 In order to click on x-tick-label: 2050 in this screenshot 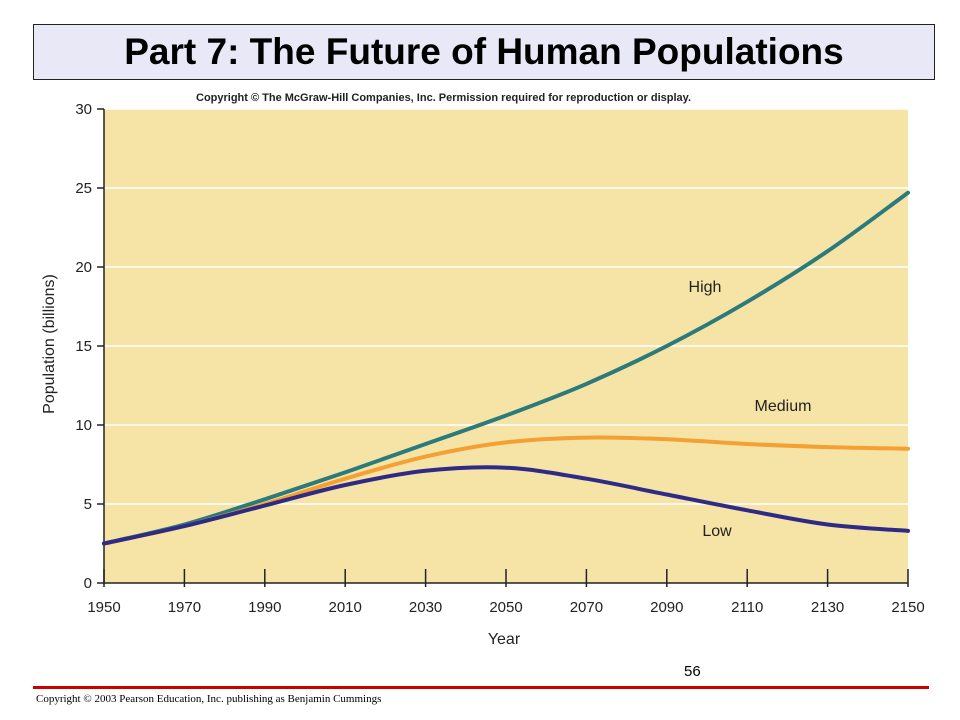, I will do `click(505, 607)`.